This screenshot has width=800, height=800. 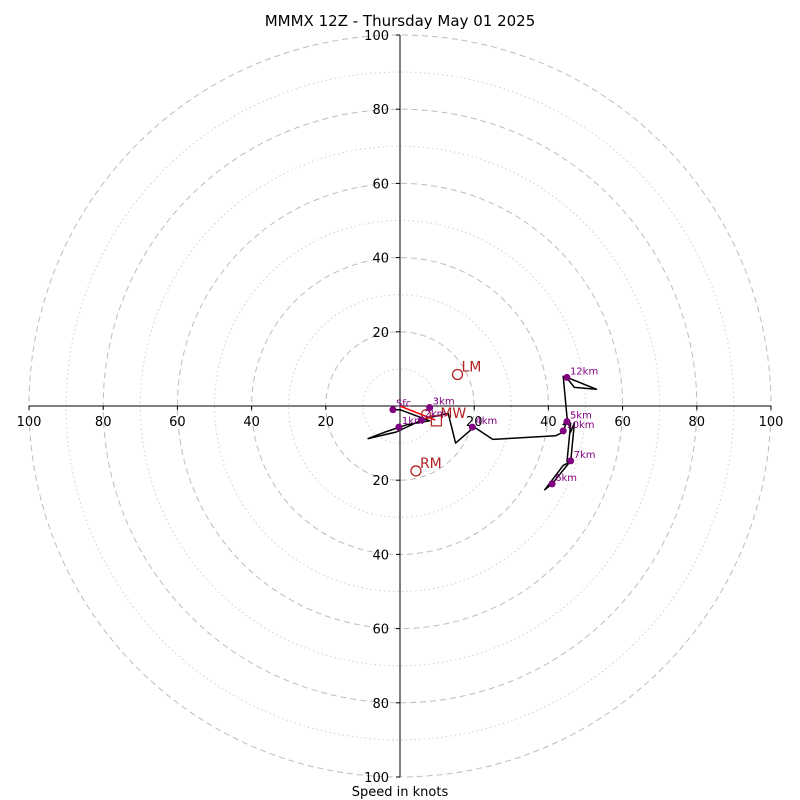 What do you see at coordinates (400, 792) in the screenshot?
I see `x-axis-label: Speed in knots` at bounding box center [400, 792].